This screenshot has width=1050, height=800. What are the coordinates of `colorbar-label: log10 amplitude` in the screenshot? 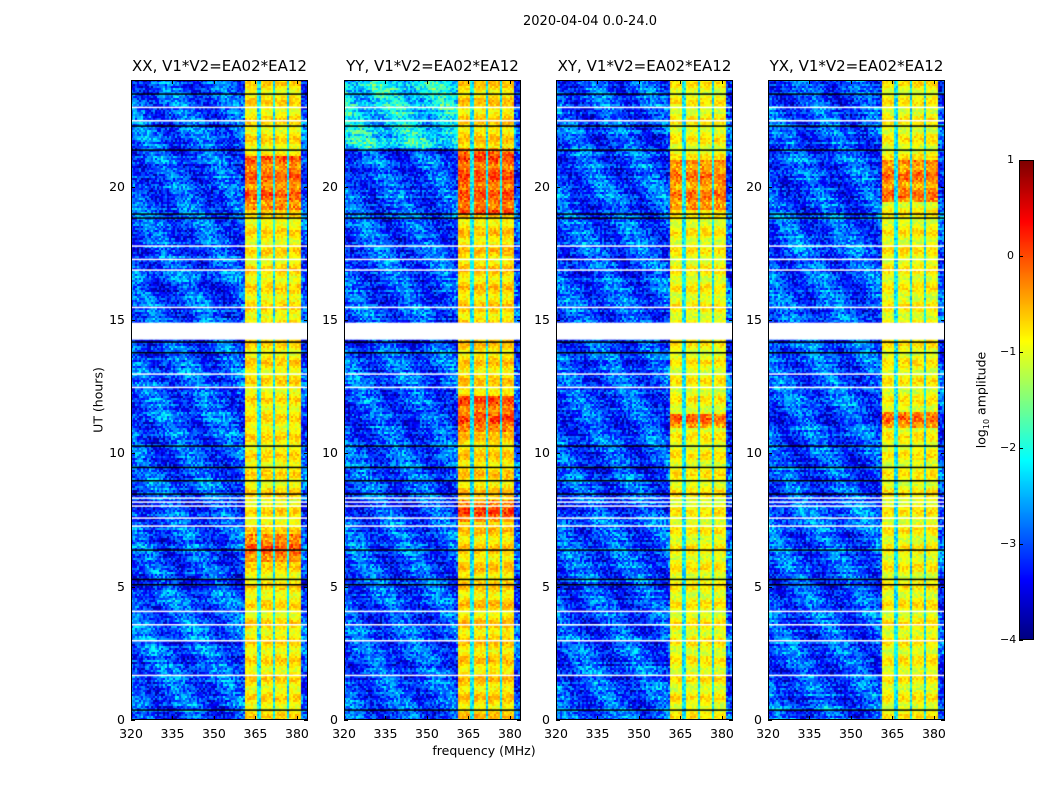 It's located at (982, 400).